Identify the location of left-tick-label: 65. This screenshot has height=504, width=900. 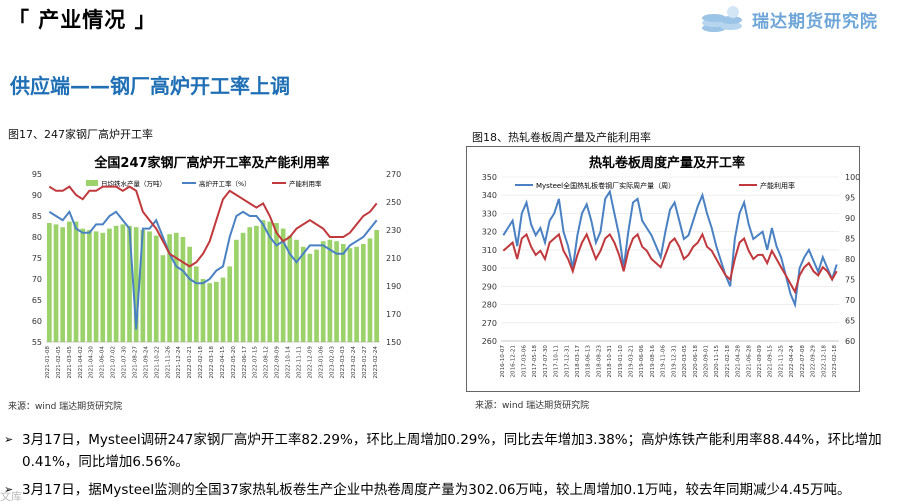
(37, 300).